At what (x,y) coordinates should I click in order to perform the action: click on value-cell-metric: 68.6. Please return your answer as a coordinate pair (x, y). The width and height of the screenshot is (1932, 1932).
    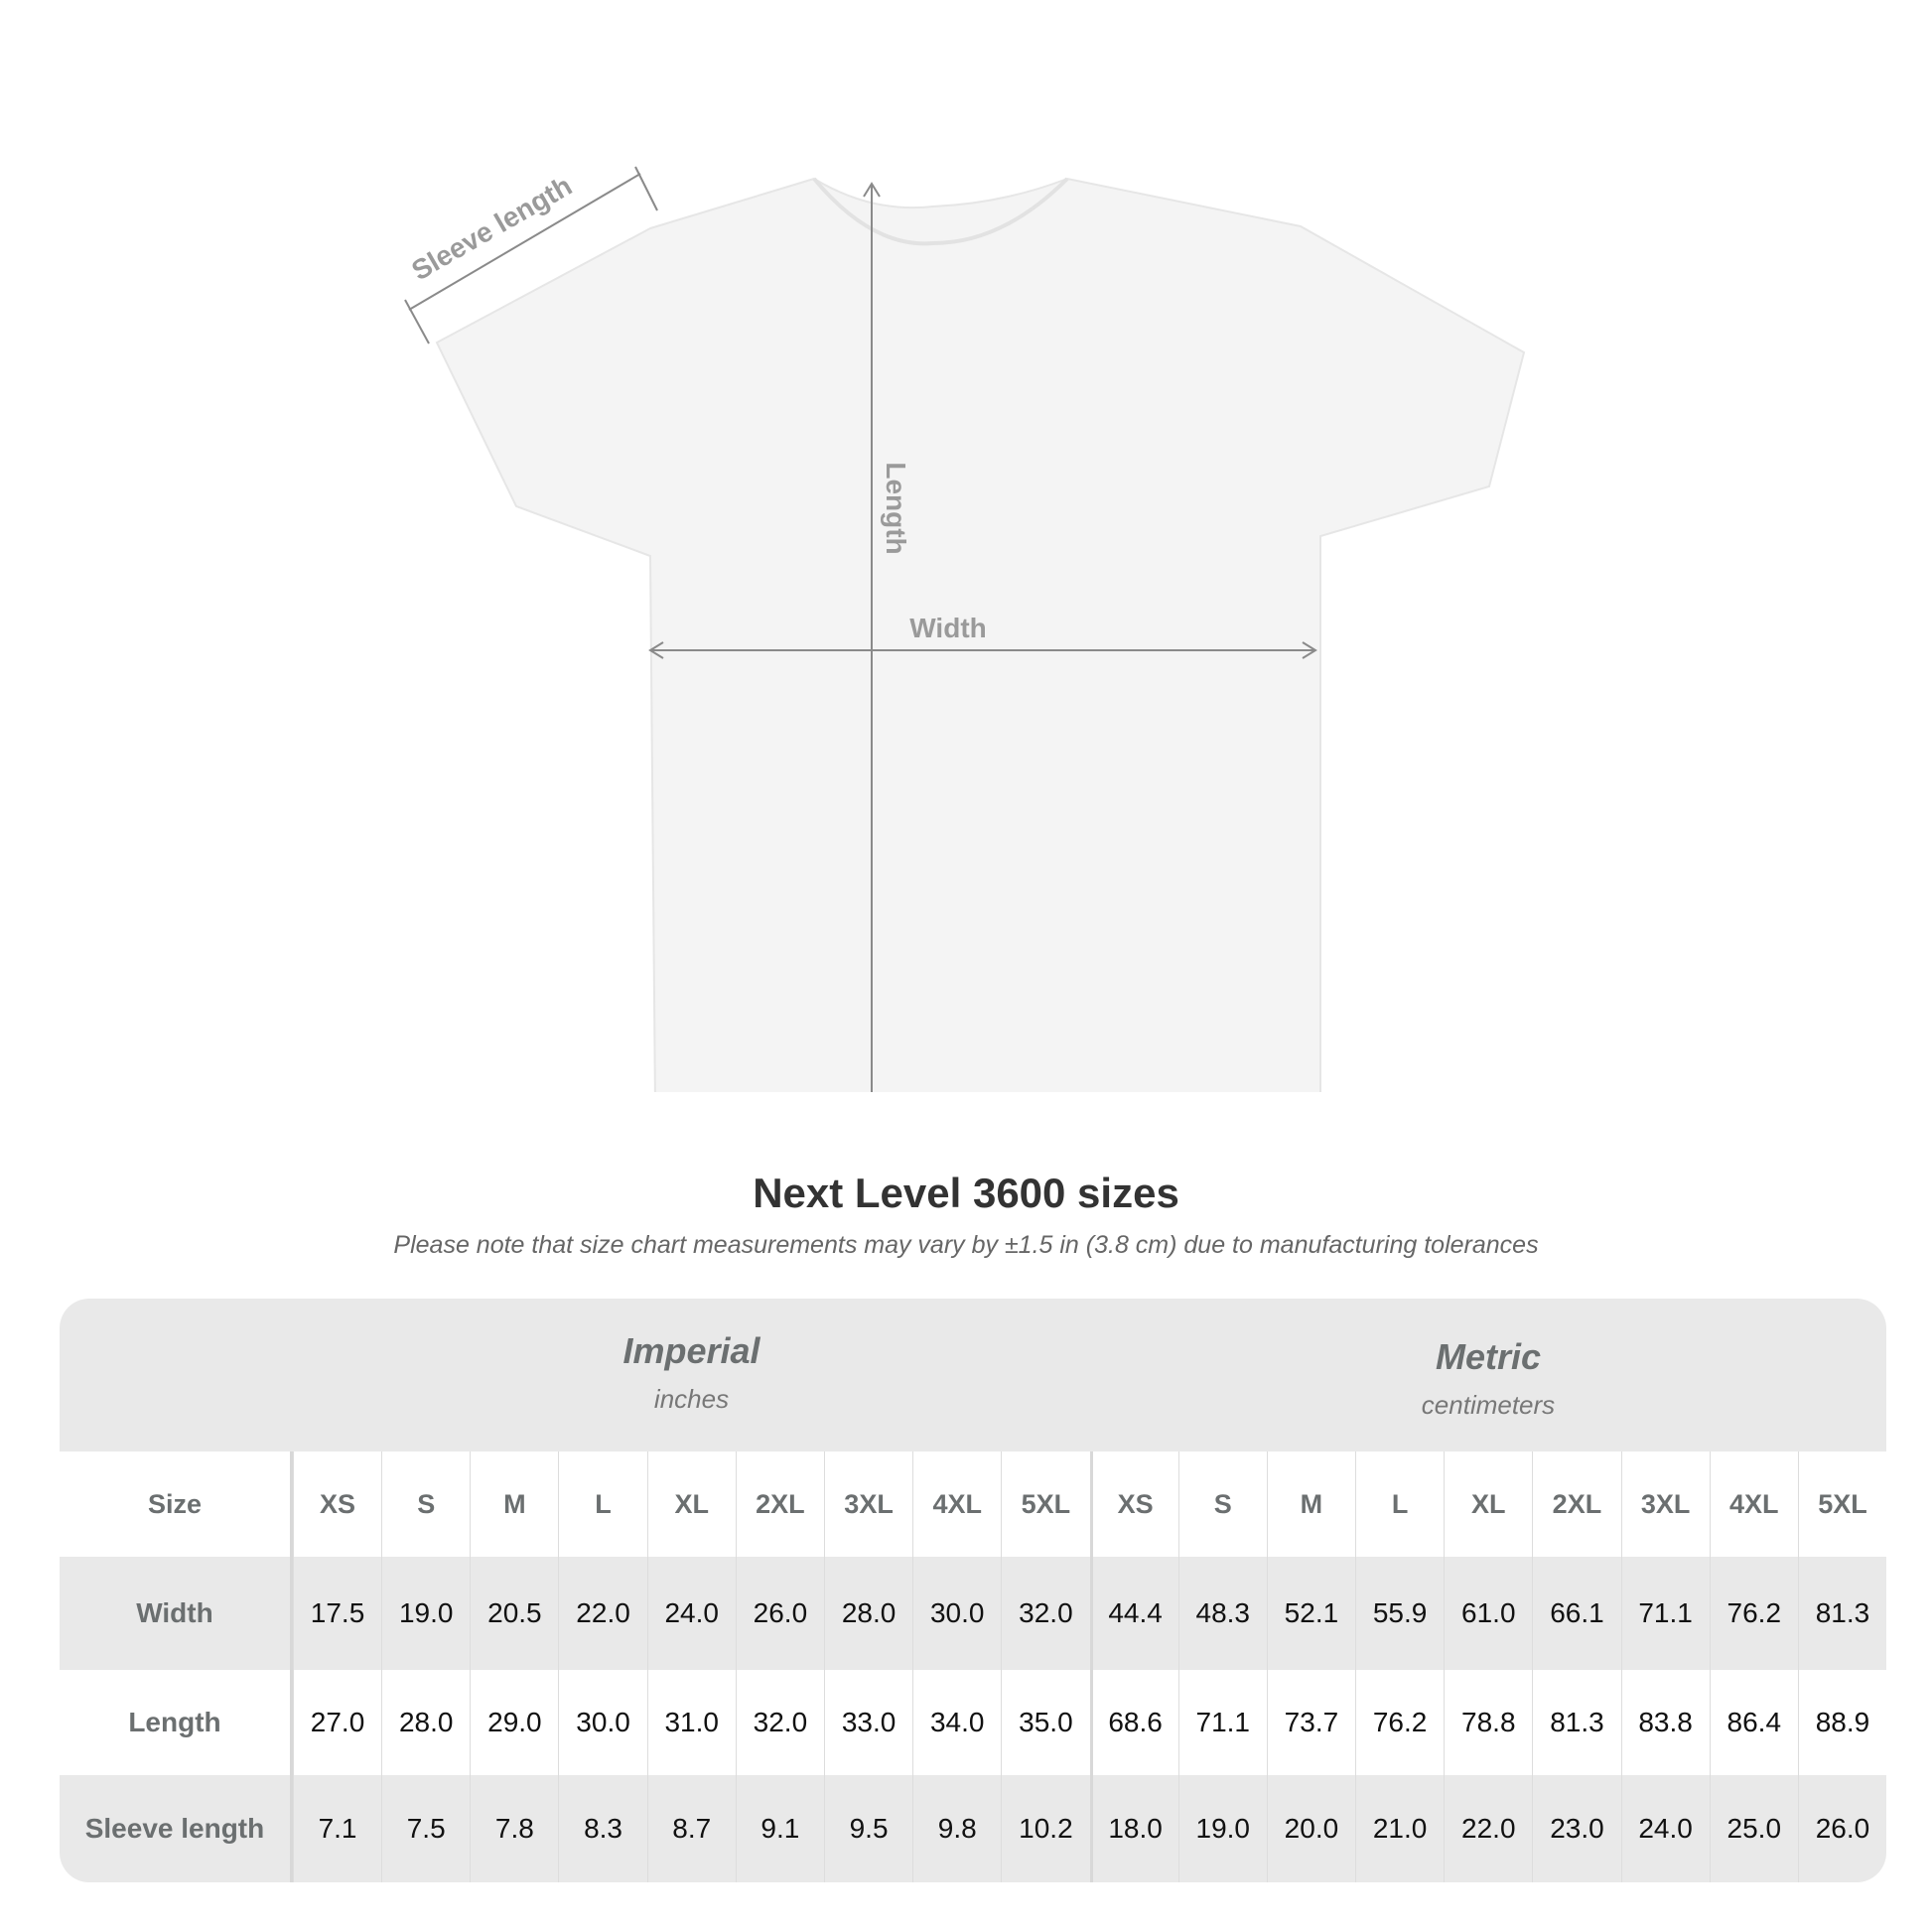
    Looking at the image, I should click on (1133, 1722).